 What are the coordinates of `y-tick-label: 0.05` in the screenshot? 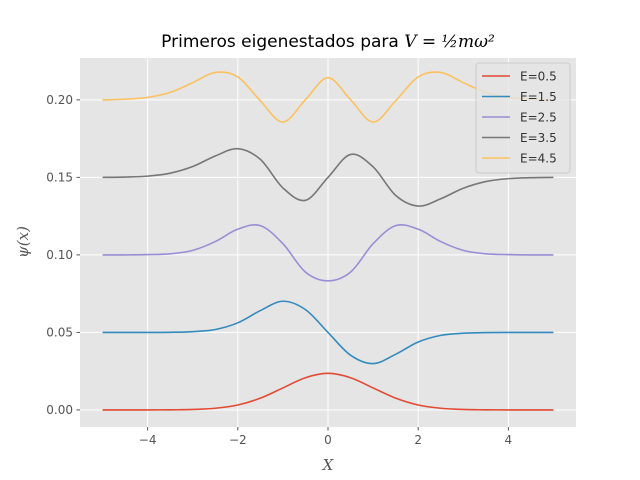 It's located at (59, 332).